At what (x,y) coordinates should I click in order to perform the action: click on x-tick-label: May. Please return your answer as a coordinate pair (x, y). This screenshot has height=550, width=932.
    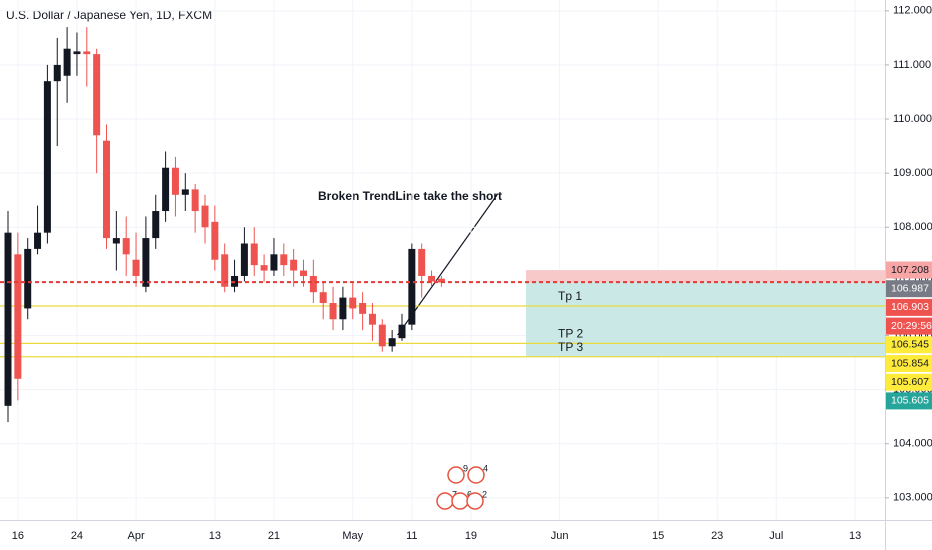
    Looking at the image, I should click on (352, 536).